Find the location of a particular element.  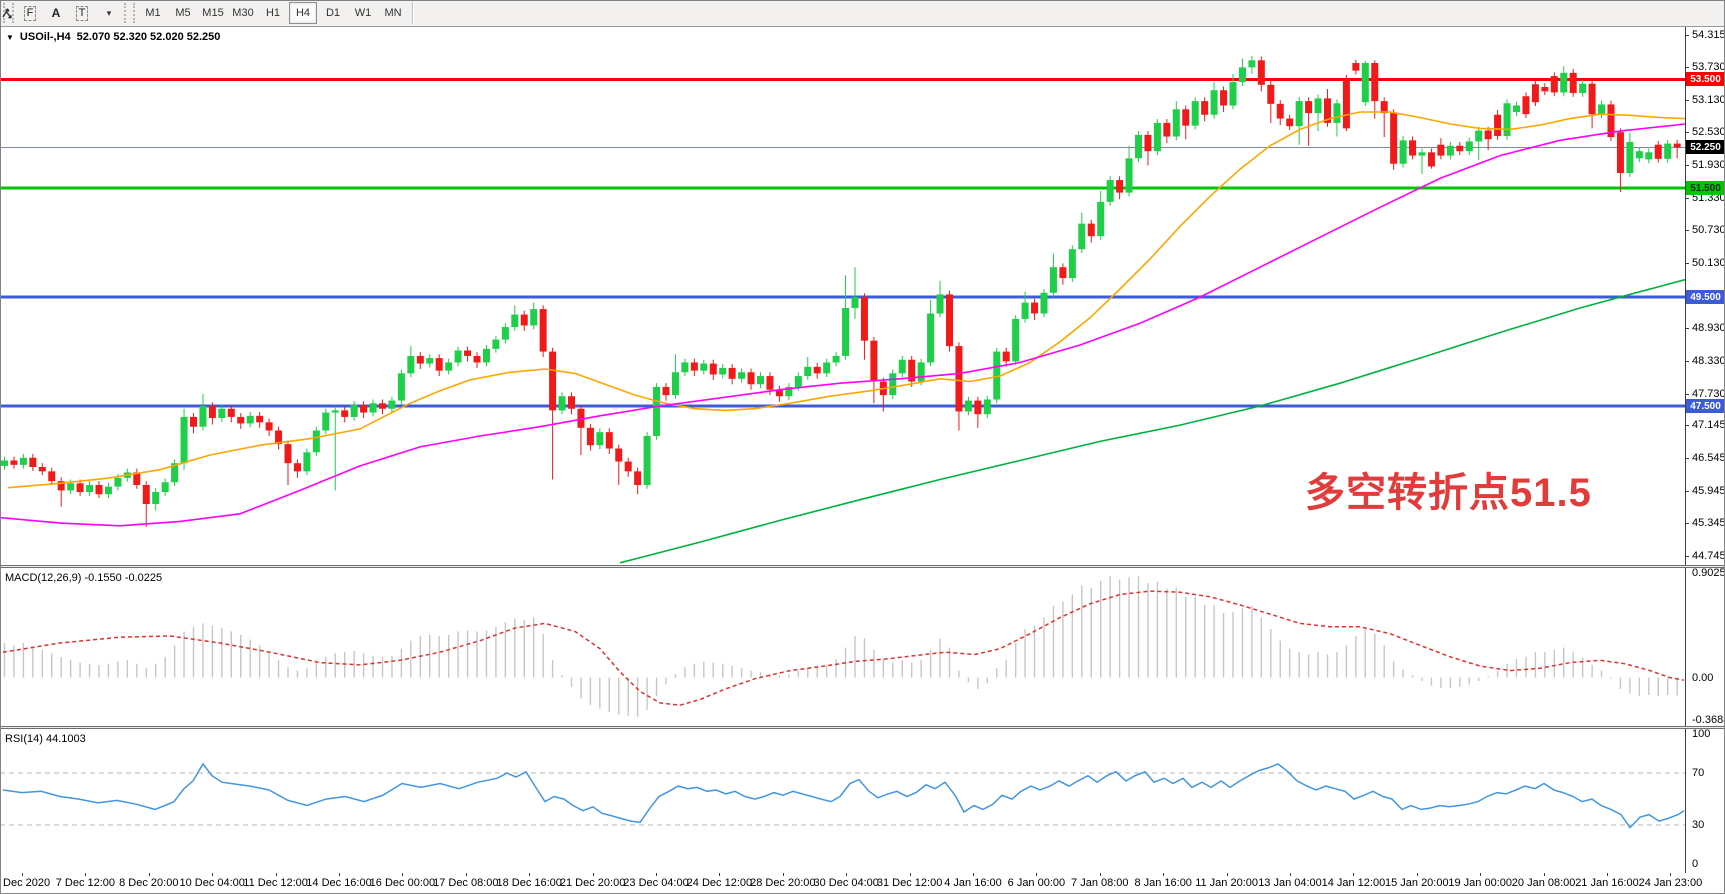

arrows-tool-button: ▾ is located at coordinates (61, 13).